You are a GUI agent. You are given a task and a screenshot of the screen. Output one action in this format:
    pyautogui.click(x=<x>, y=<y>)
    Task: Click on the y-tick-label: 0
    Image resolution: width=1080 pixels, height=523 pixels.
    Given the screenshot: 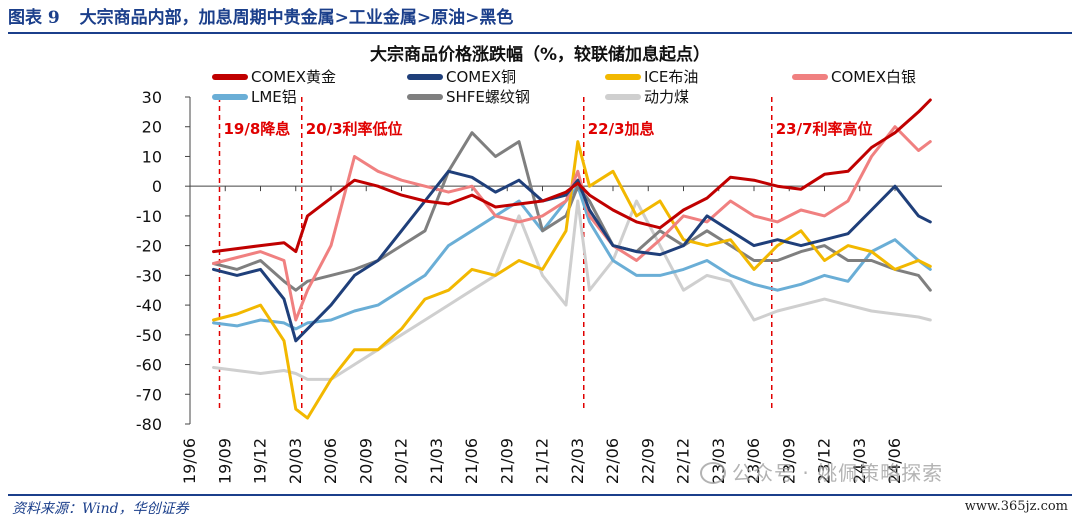 What is the action you would take?
    pyautogui.click(x=157, y=186)
    